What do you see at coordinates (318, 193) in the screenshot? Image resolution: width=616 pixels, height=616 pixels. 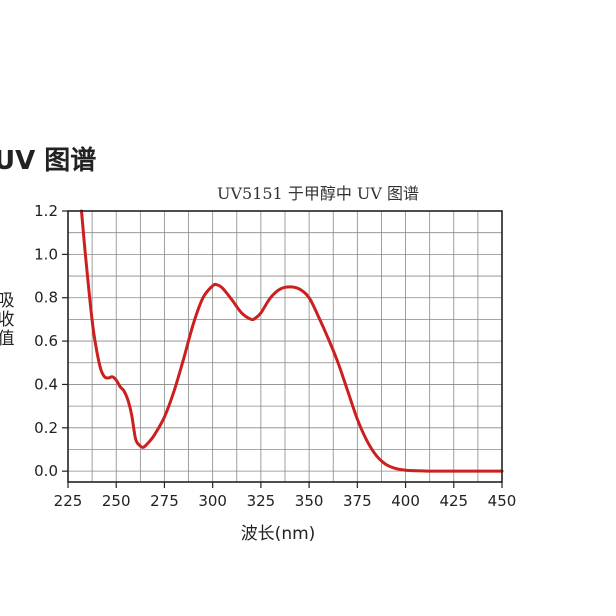 I see `chart-title: UV5151 于甲醇中 UV 图谱` at bounding box center [318, 193].